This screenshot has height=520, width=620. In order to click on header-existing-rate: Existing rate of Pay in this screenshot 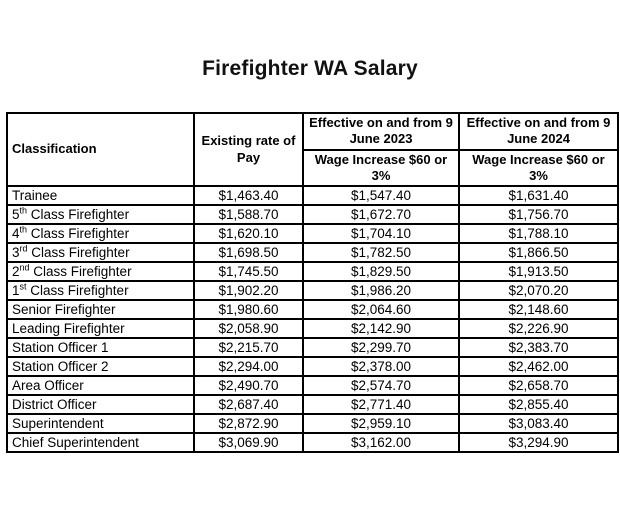, I will do `click(248, 149)`.